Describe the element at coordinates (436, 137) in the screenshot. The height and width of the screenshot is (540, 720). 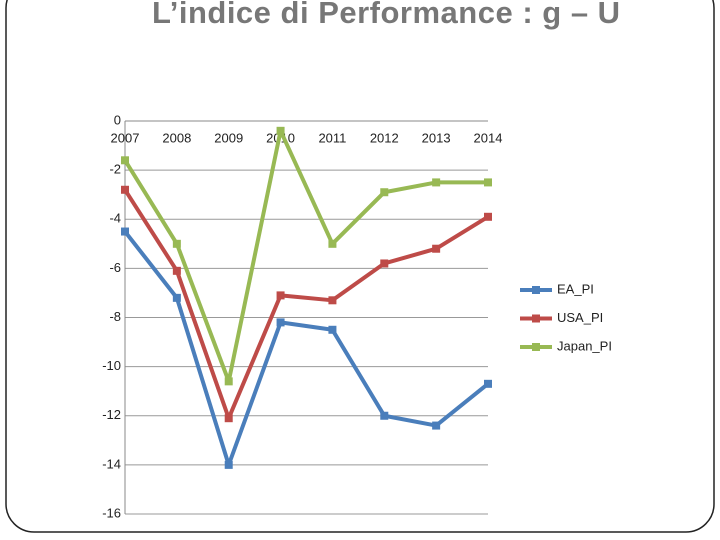
I see `x-tick-label: 2013` at that location.